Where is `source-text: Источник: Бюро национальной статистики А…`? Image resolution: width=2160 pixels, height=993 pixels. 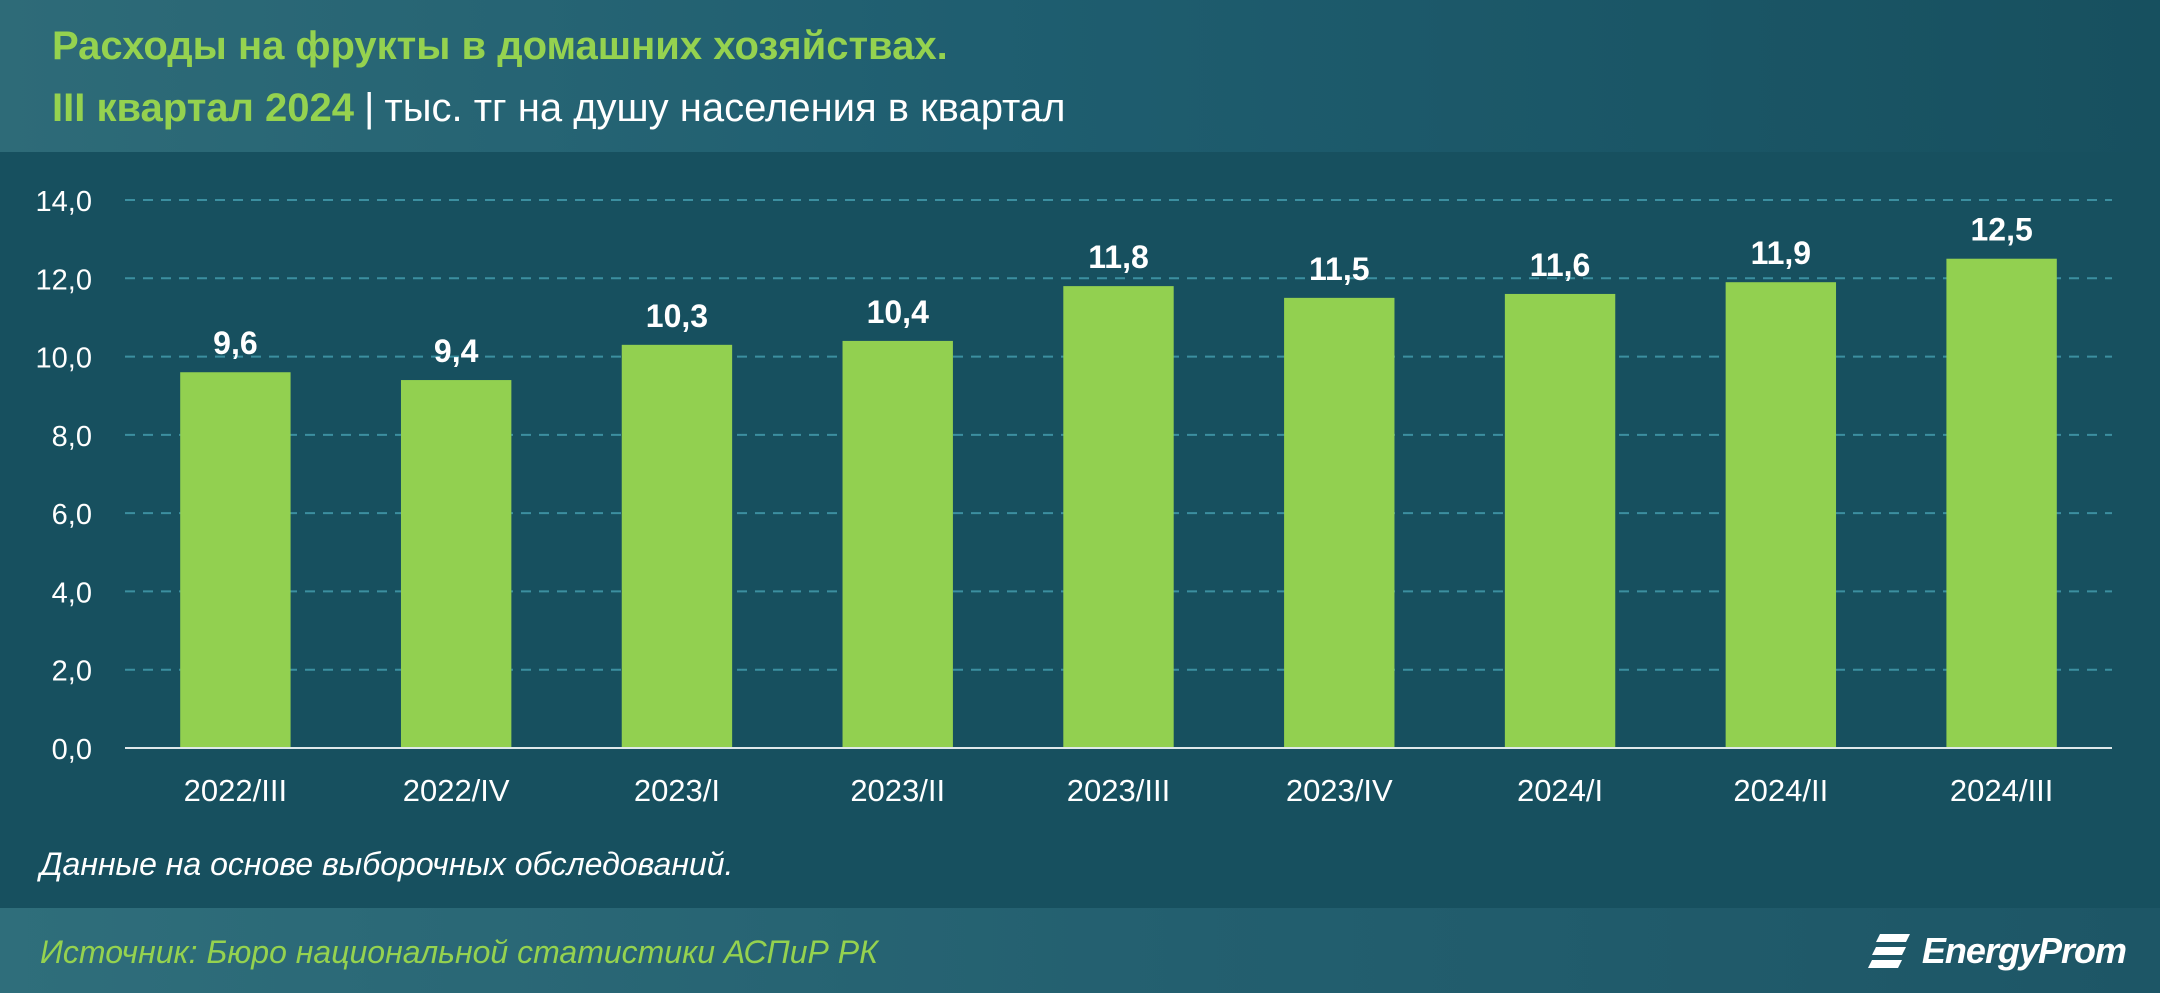
source-text: Источник: Бюро национальной статистики А… is located at coordinates (459, 952).